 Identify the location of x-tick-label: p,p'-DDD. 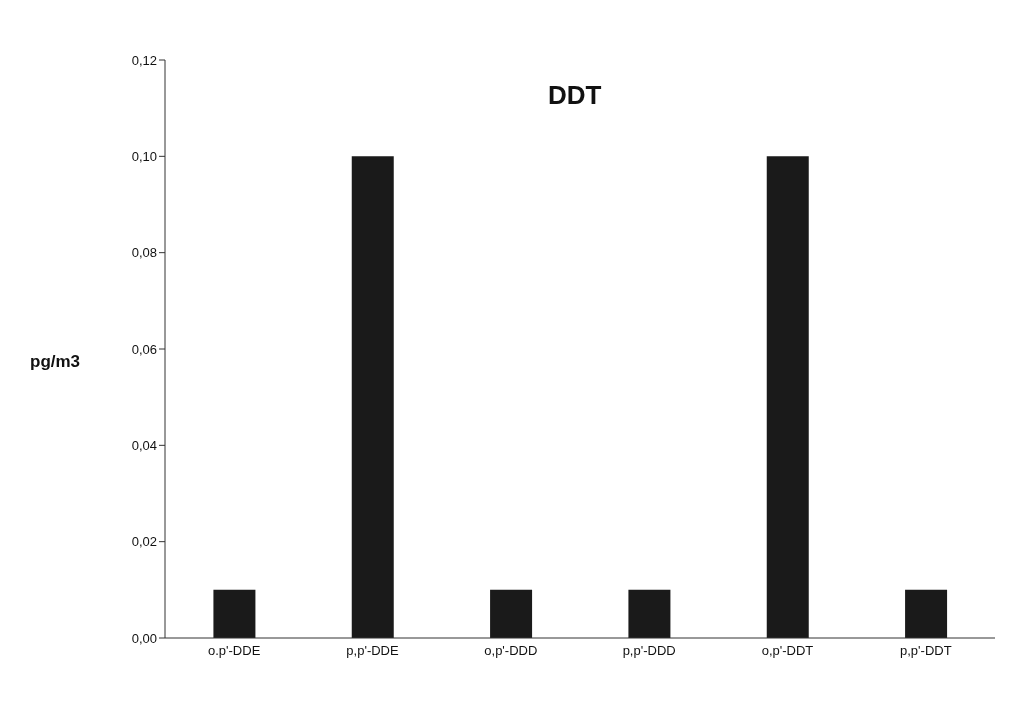
(649, 651).